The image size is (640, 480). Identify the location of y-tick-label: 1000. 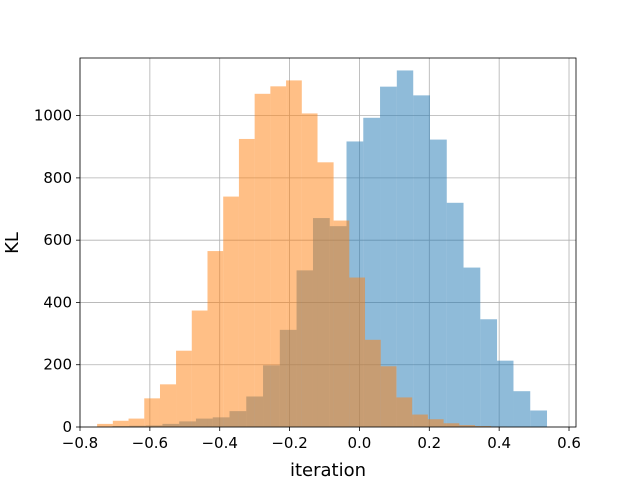
(53, 116).